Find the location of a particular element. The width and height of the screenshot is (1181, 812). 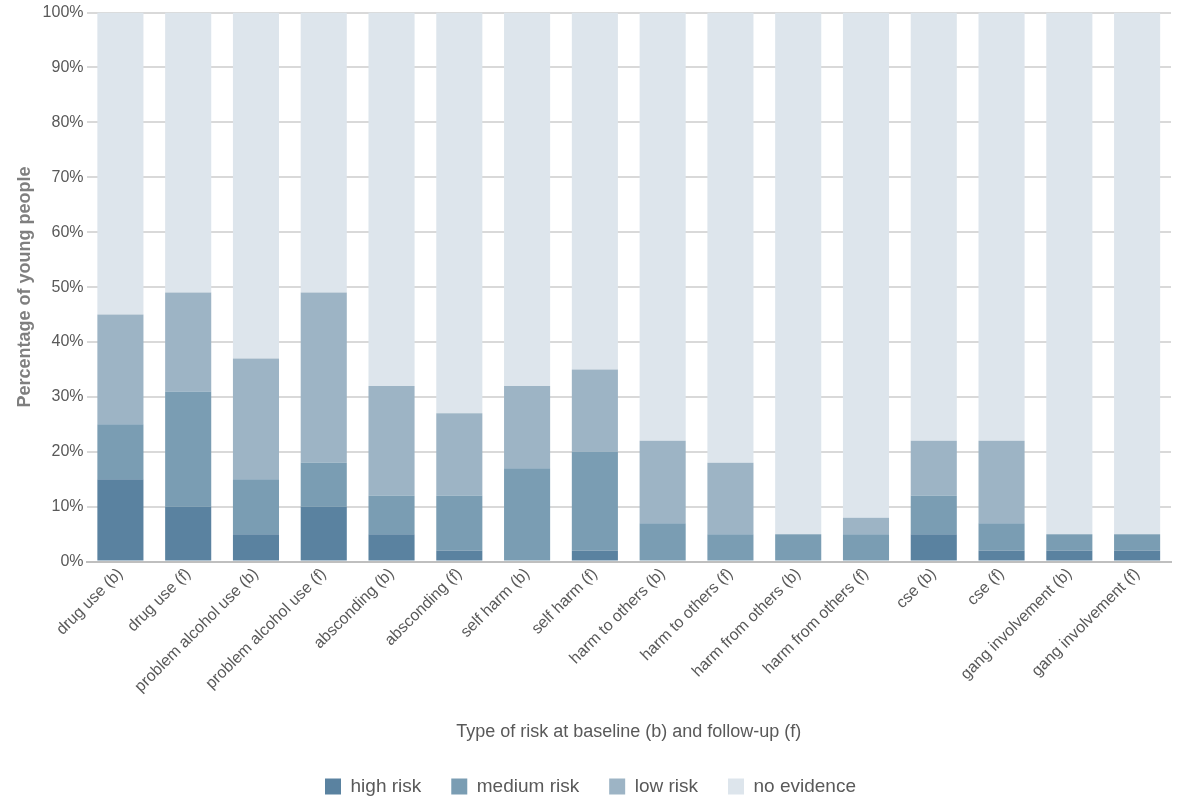

y-axis-title: Percentage of young people is located at coordinates (23, 287).